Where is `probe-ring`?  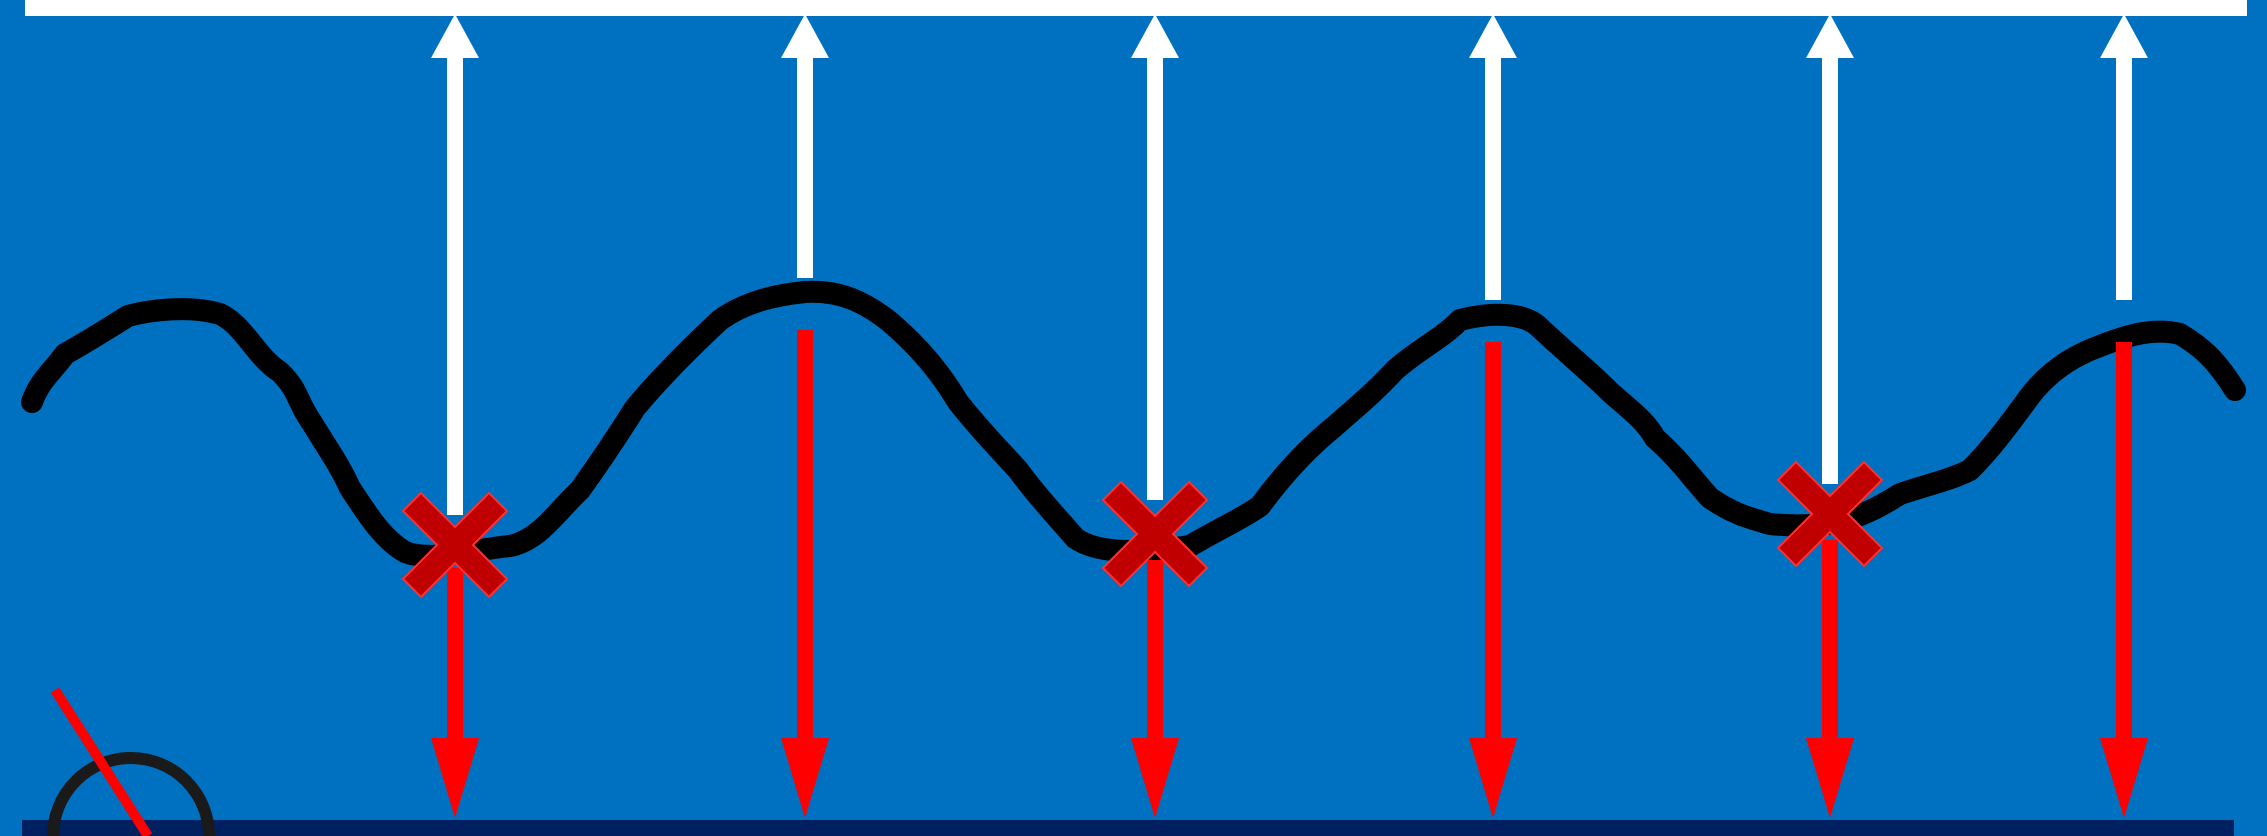
probe-ring is located at coordinates (131, 794).